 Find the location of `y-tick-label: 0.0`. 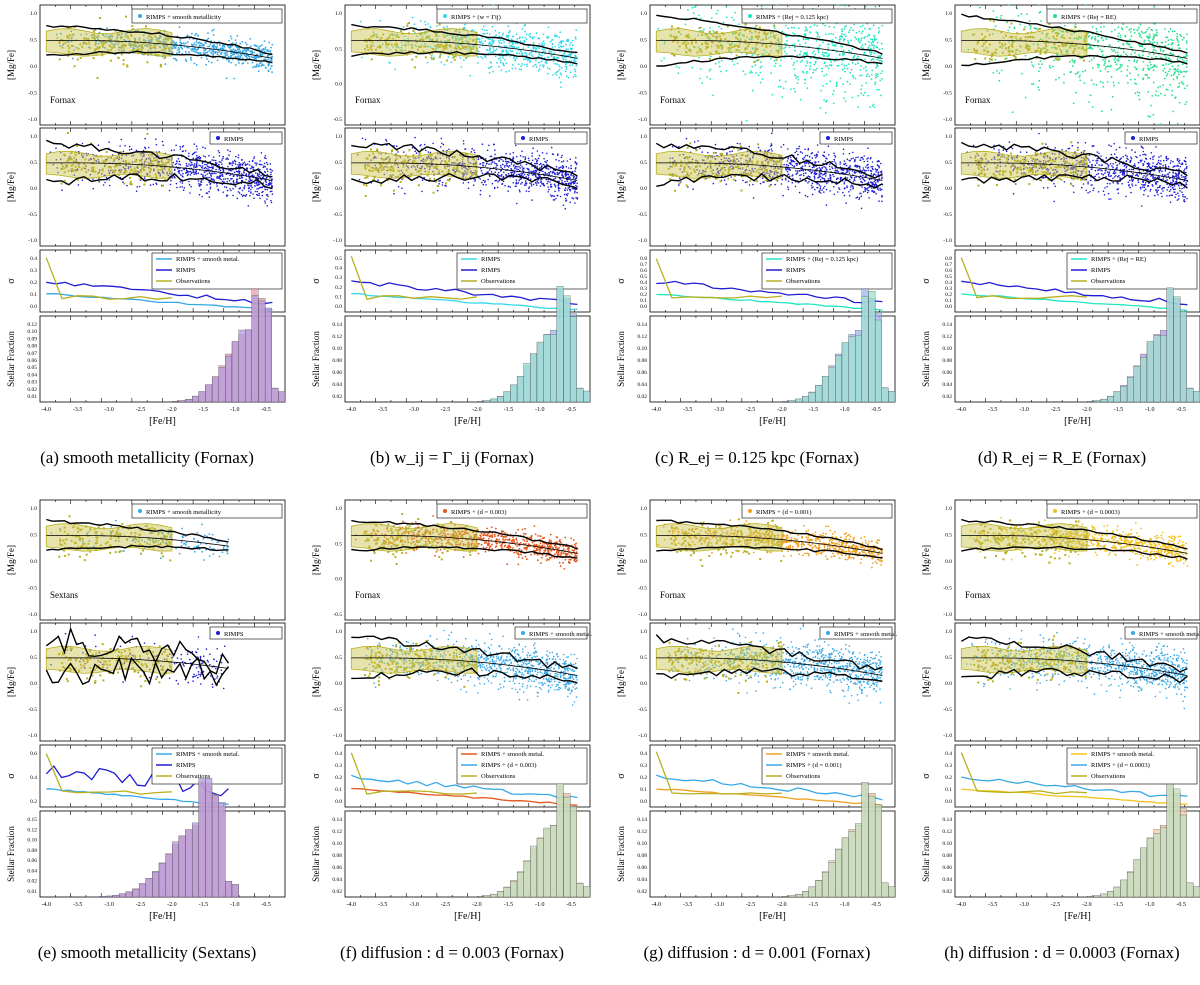

y-tick-label: 0.0 is located at coordinates (33, 307).